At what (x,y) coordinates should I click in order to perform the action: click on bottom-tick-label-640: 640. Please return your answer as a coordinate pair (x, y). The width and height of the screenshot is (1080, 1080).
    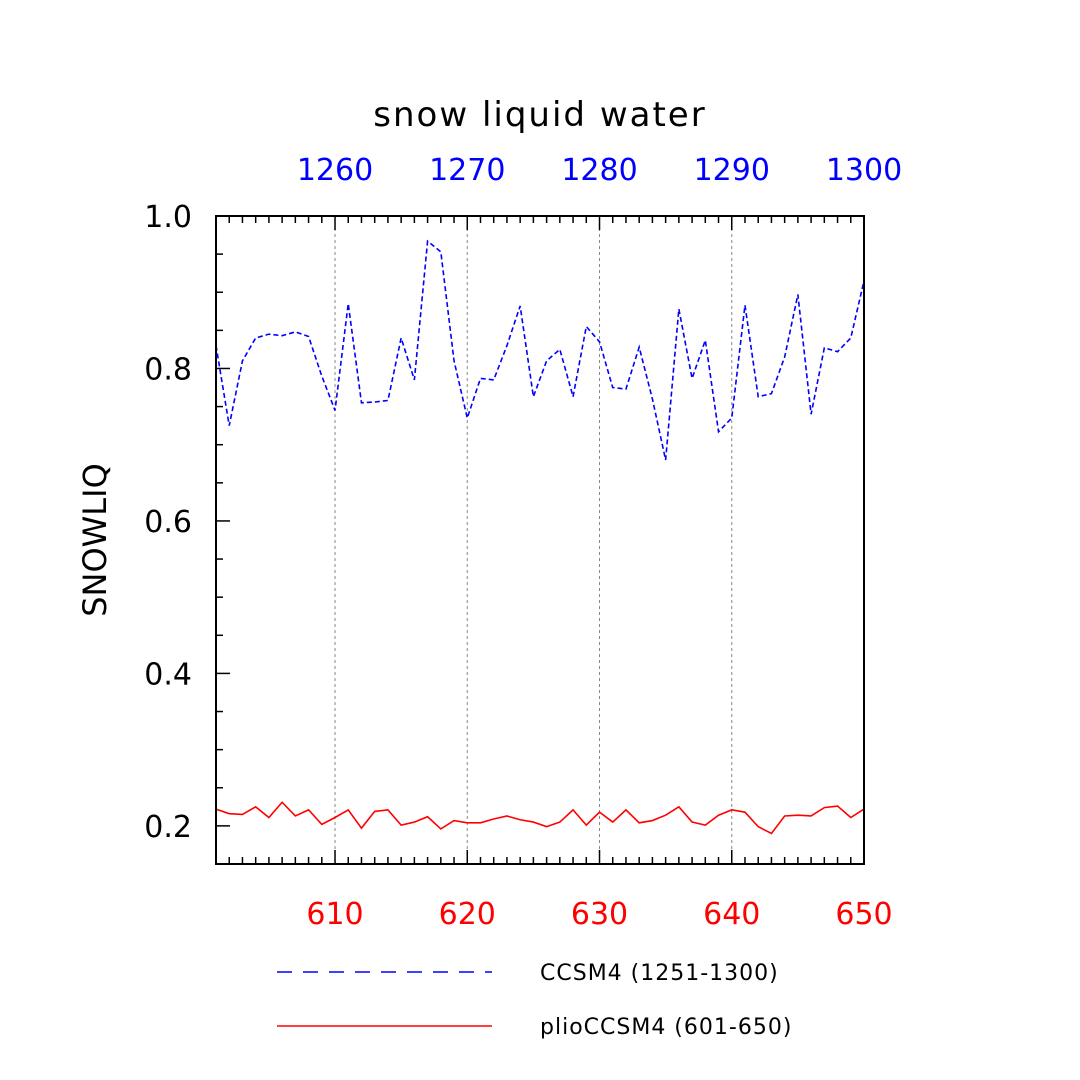
    Looking at the image, I should click on (731, 914).